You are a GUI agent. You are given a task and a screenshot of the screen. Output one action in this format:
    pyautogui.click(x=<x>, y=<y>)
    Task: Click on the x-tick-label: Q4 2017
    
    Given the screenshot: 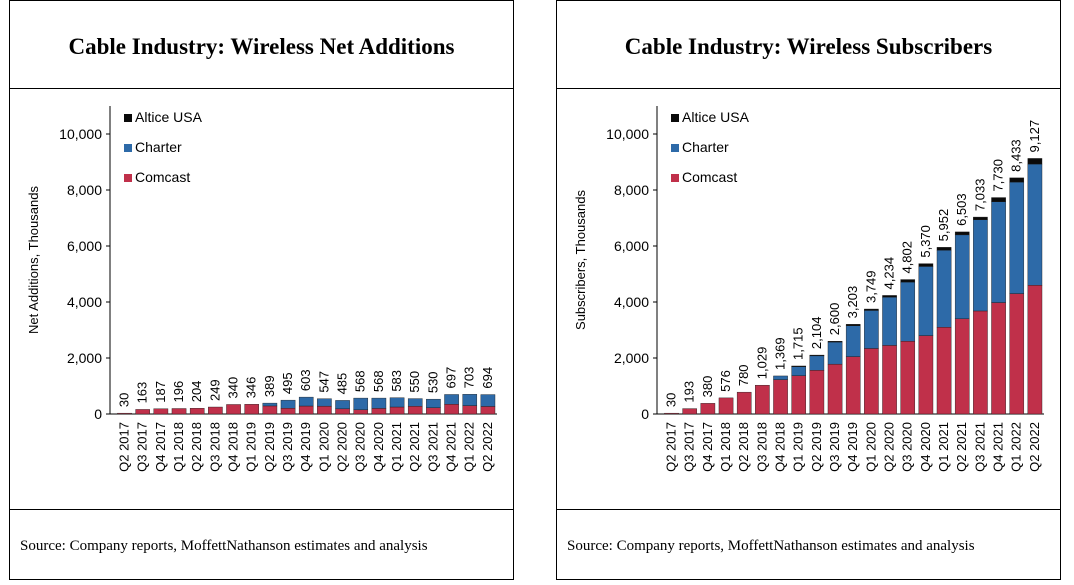 What is the action you would take?
    pyautogui.click(x=707, y=447)
    